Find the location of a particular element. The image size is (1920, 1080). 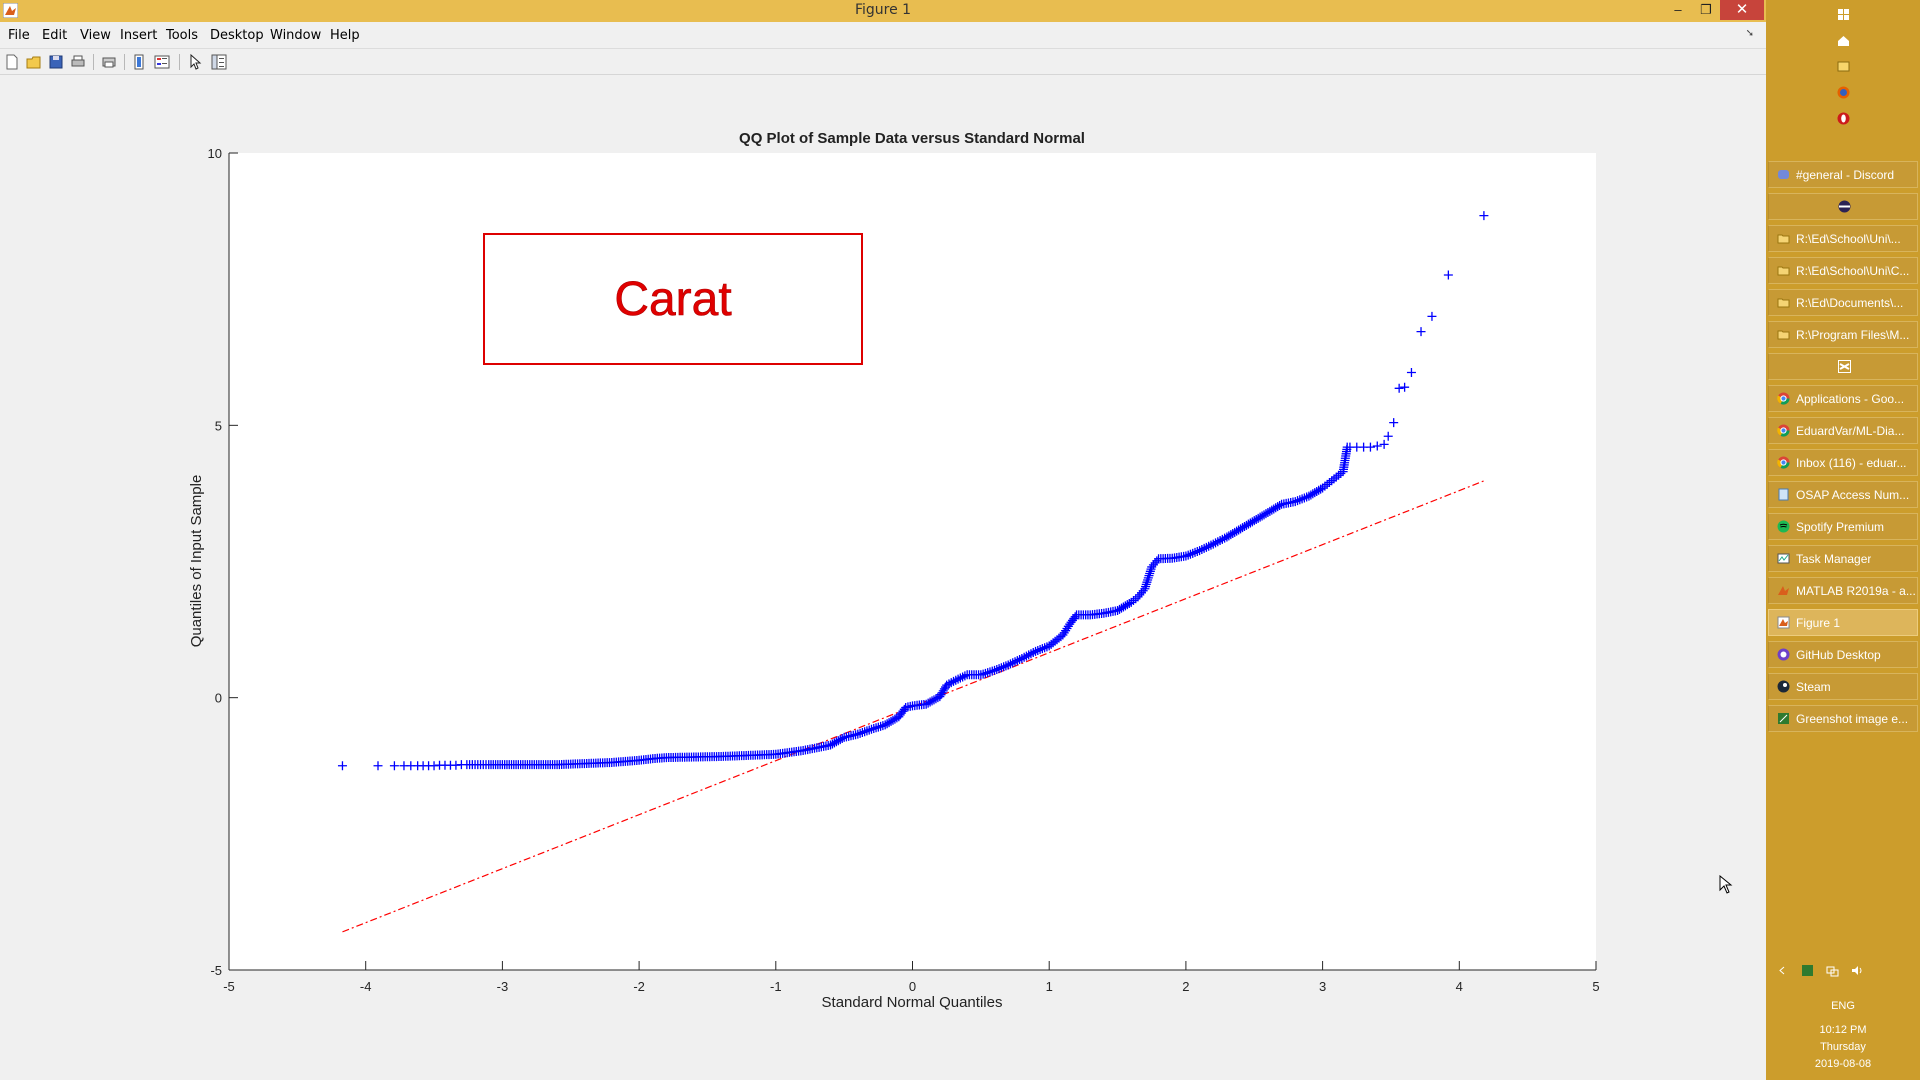

maximize-button: ❐ is located at coordinates (1706, 9).